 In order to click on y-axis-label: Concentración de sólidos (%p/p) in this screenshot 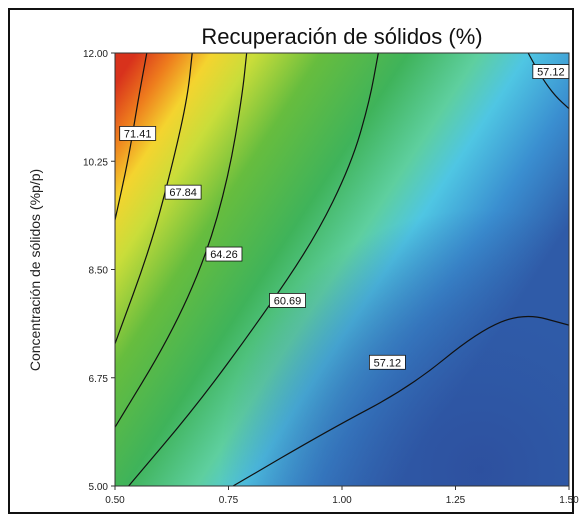, I will do `click(35, 270)`.